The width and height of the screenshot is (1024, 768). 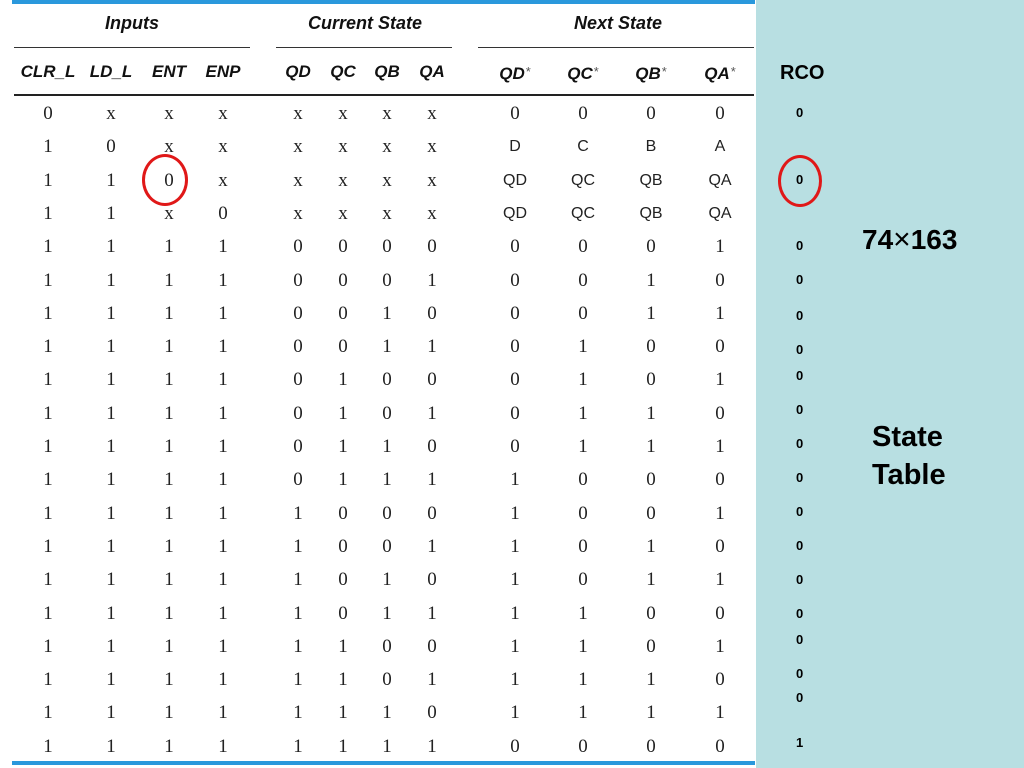 What do you see at coordinates (387, 180) in the screenshot?
I see `table-cell-r3-qb: x` at bounding box center [387, 180].